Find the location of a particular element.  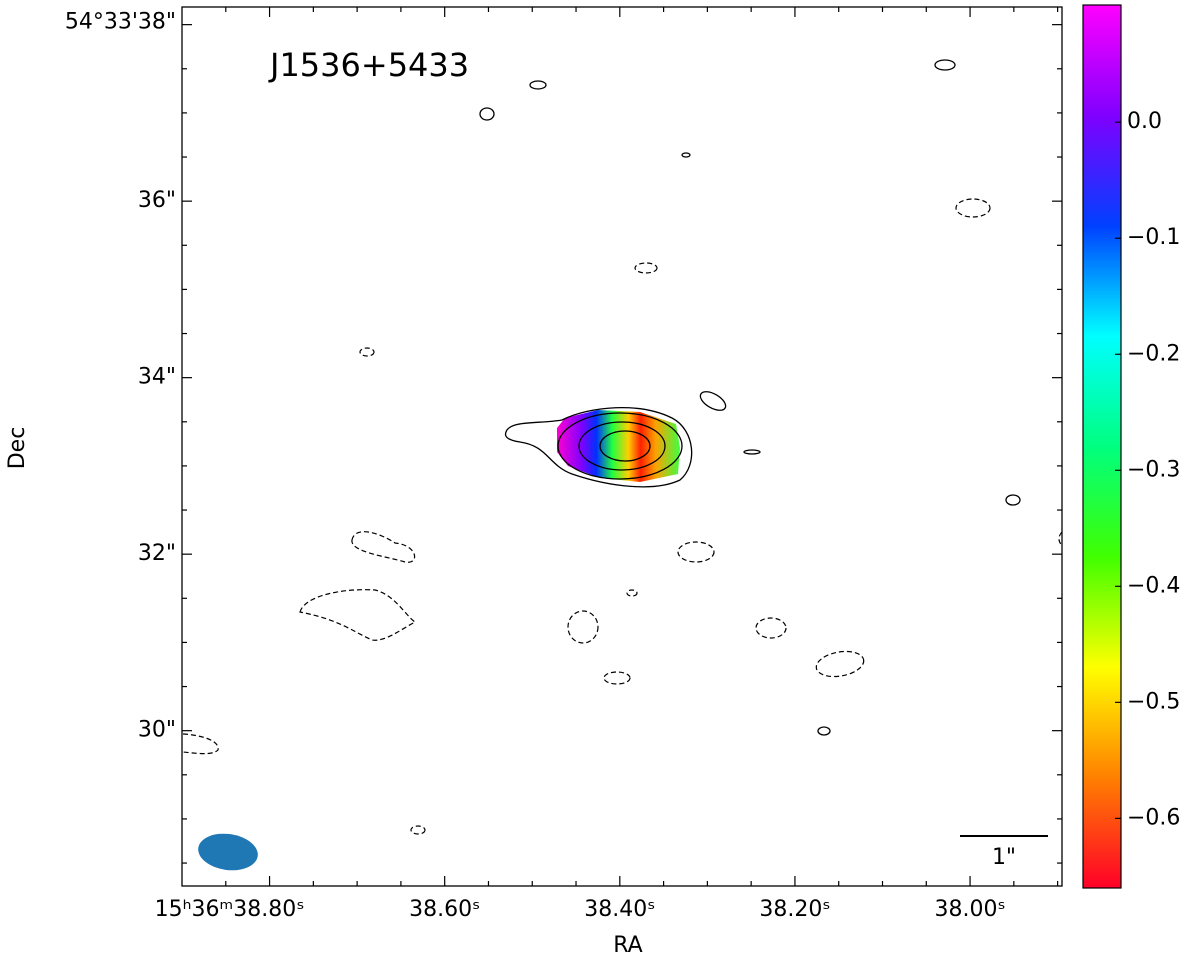

y-tick-label: 54°33'38" is located at coordinates (120, 22).